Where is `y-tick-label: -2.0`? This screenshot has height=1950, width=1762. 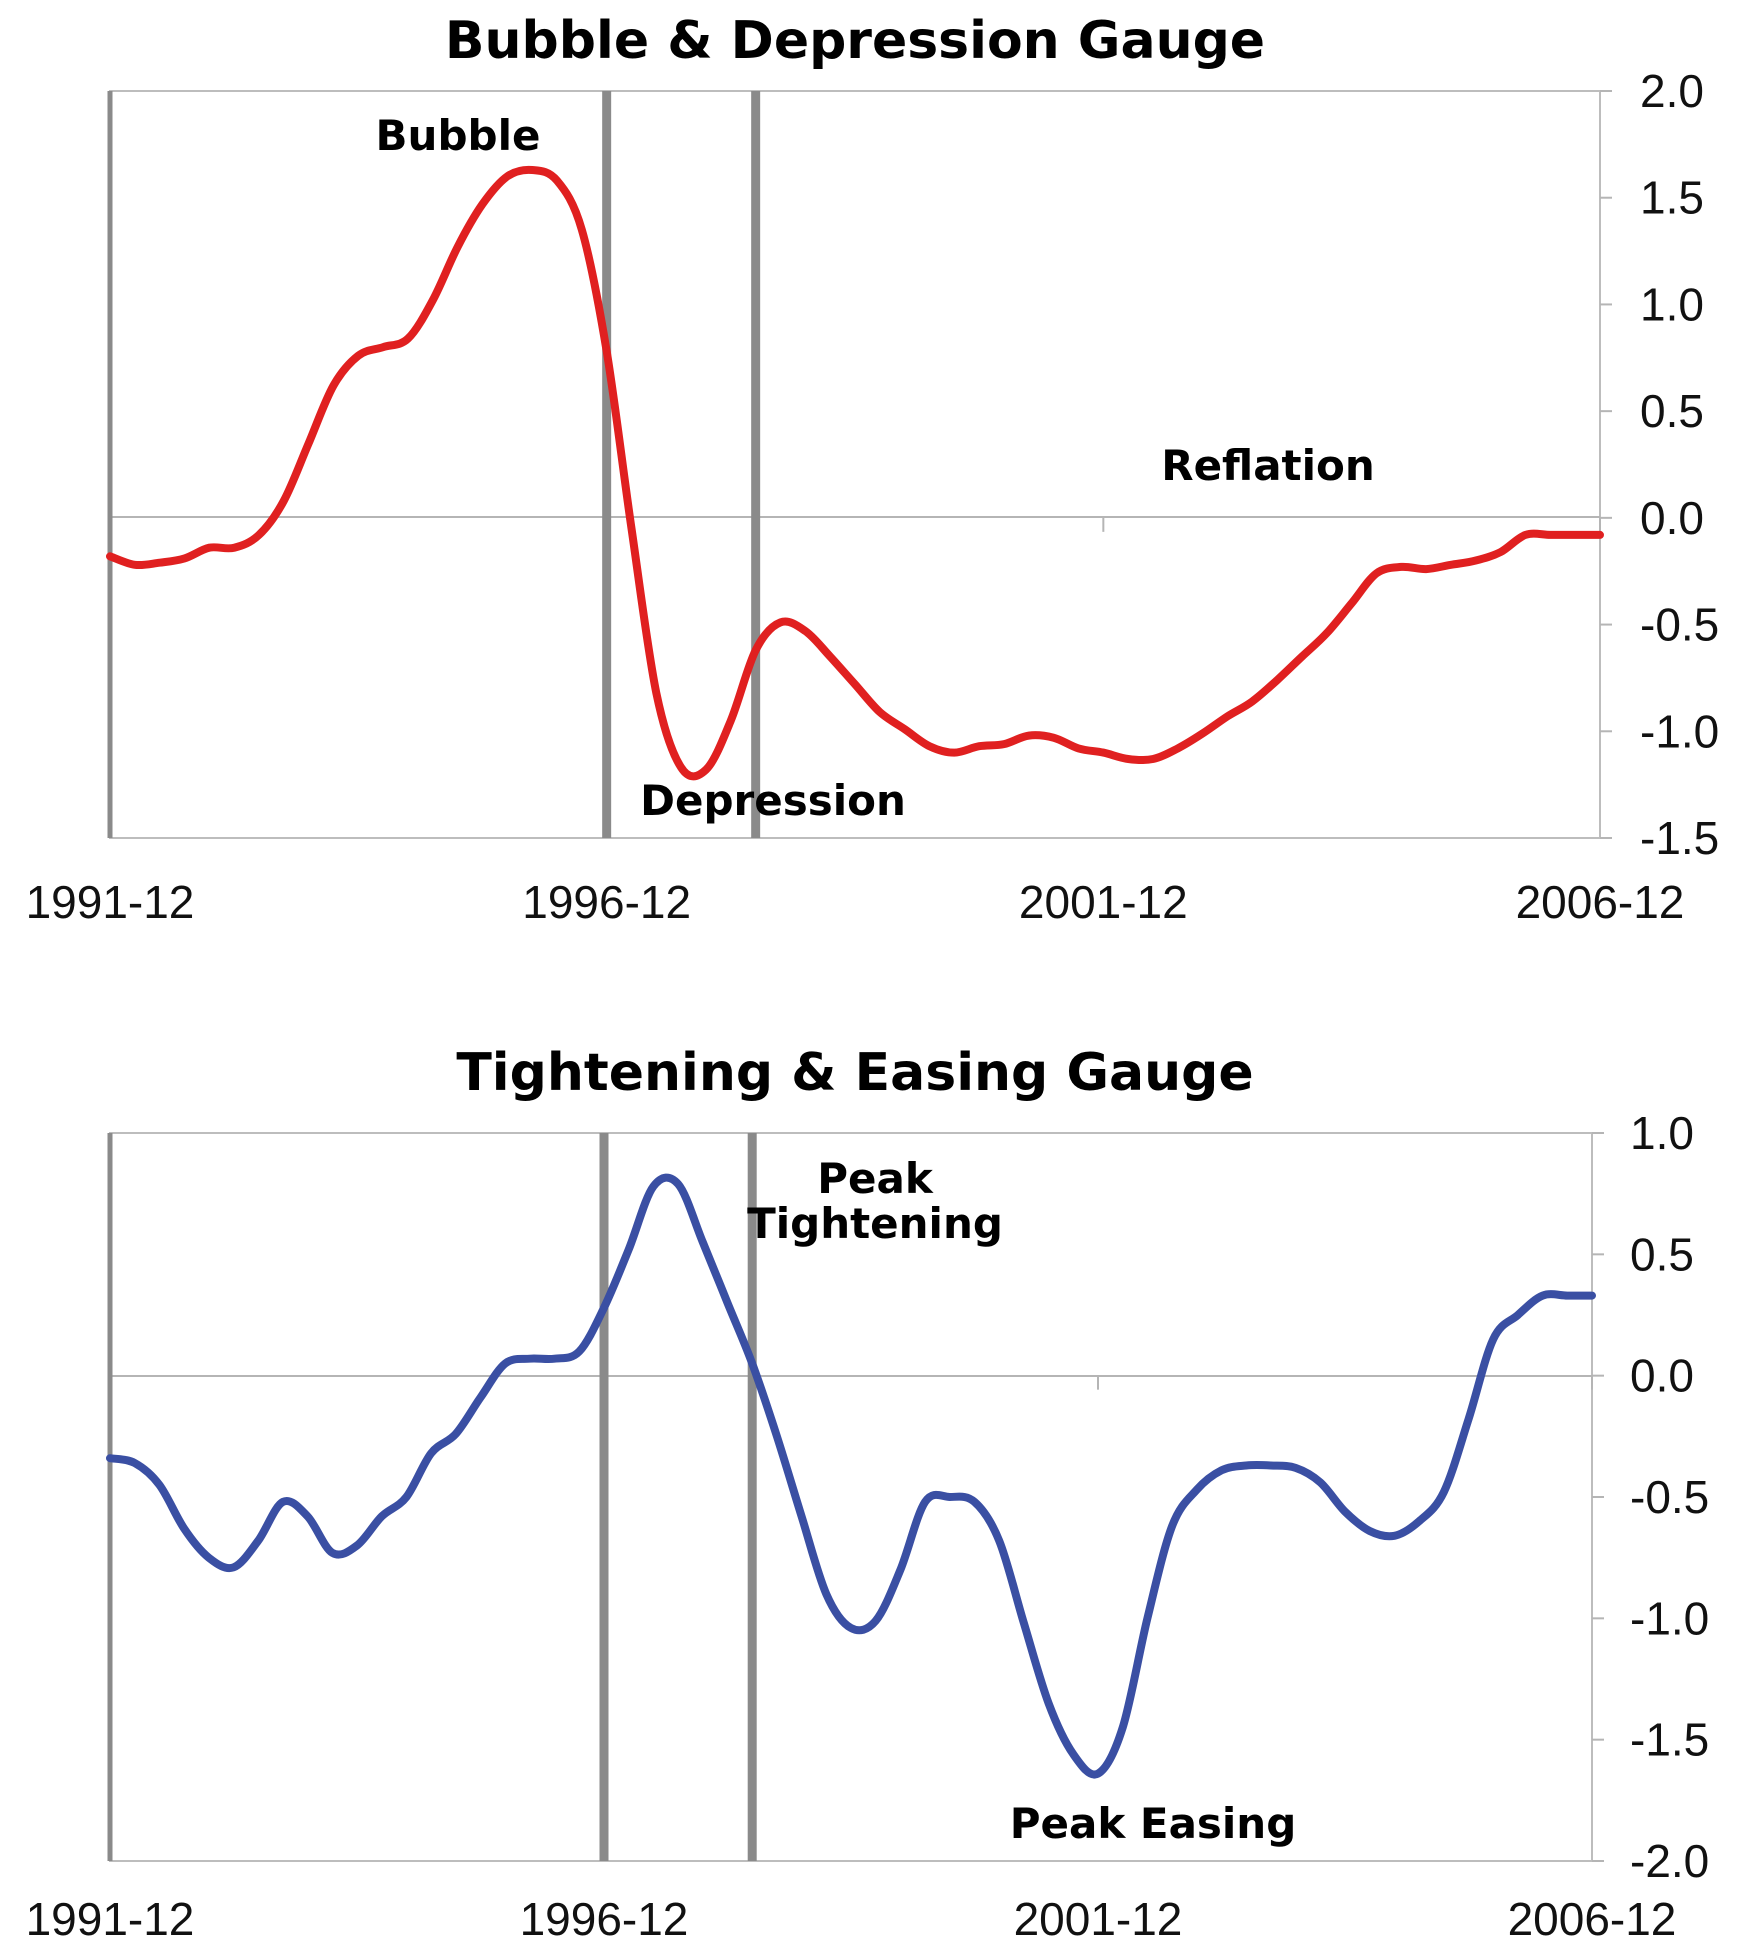
y-tick-label: -2.0 is located at coordinates (1669, 1861).